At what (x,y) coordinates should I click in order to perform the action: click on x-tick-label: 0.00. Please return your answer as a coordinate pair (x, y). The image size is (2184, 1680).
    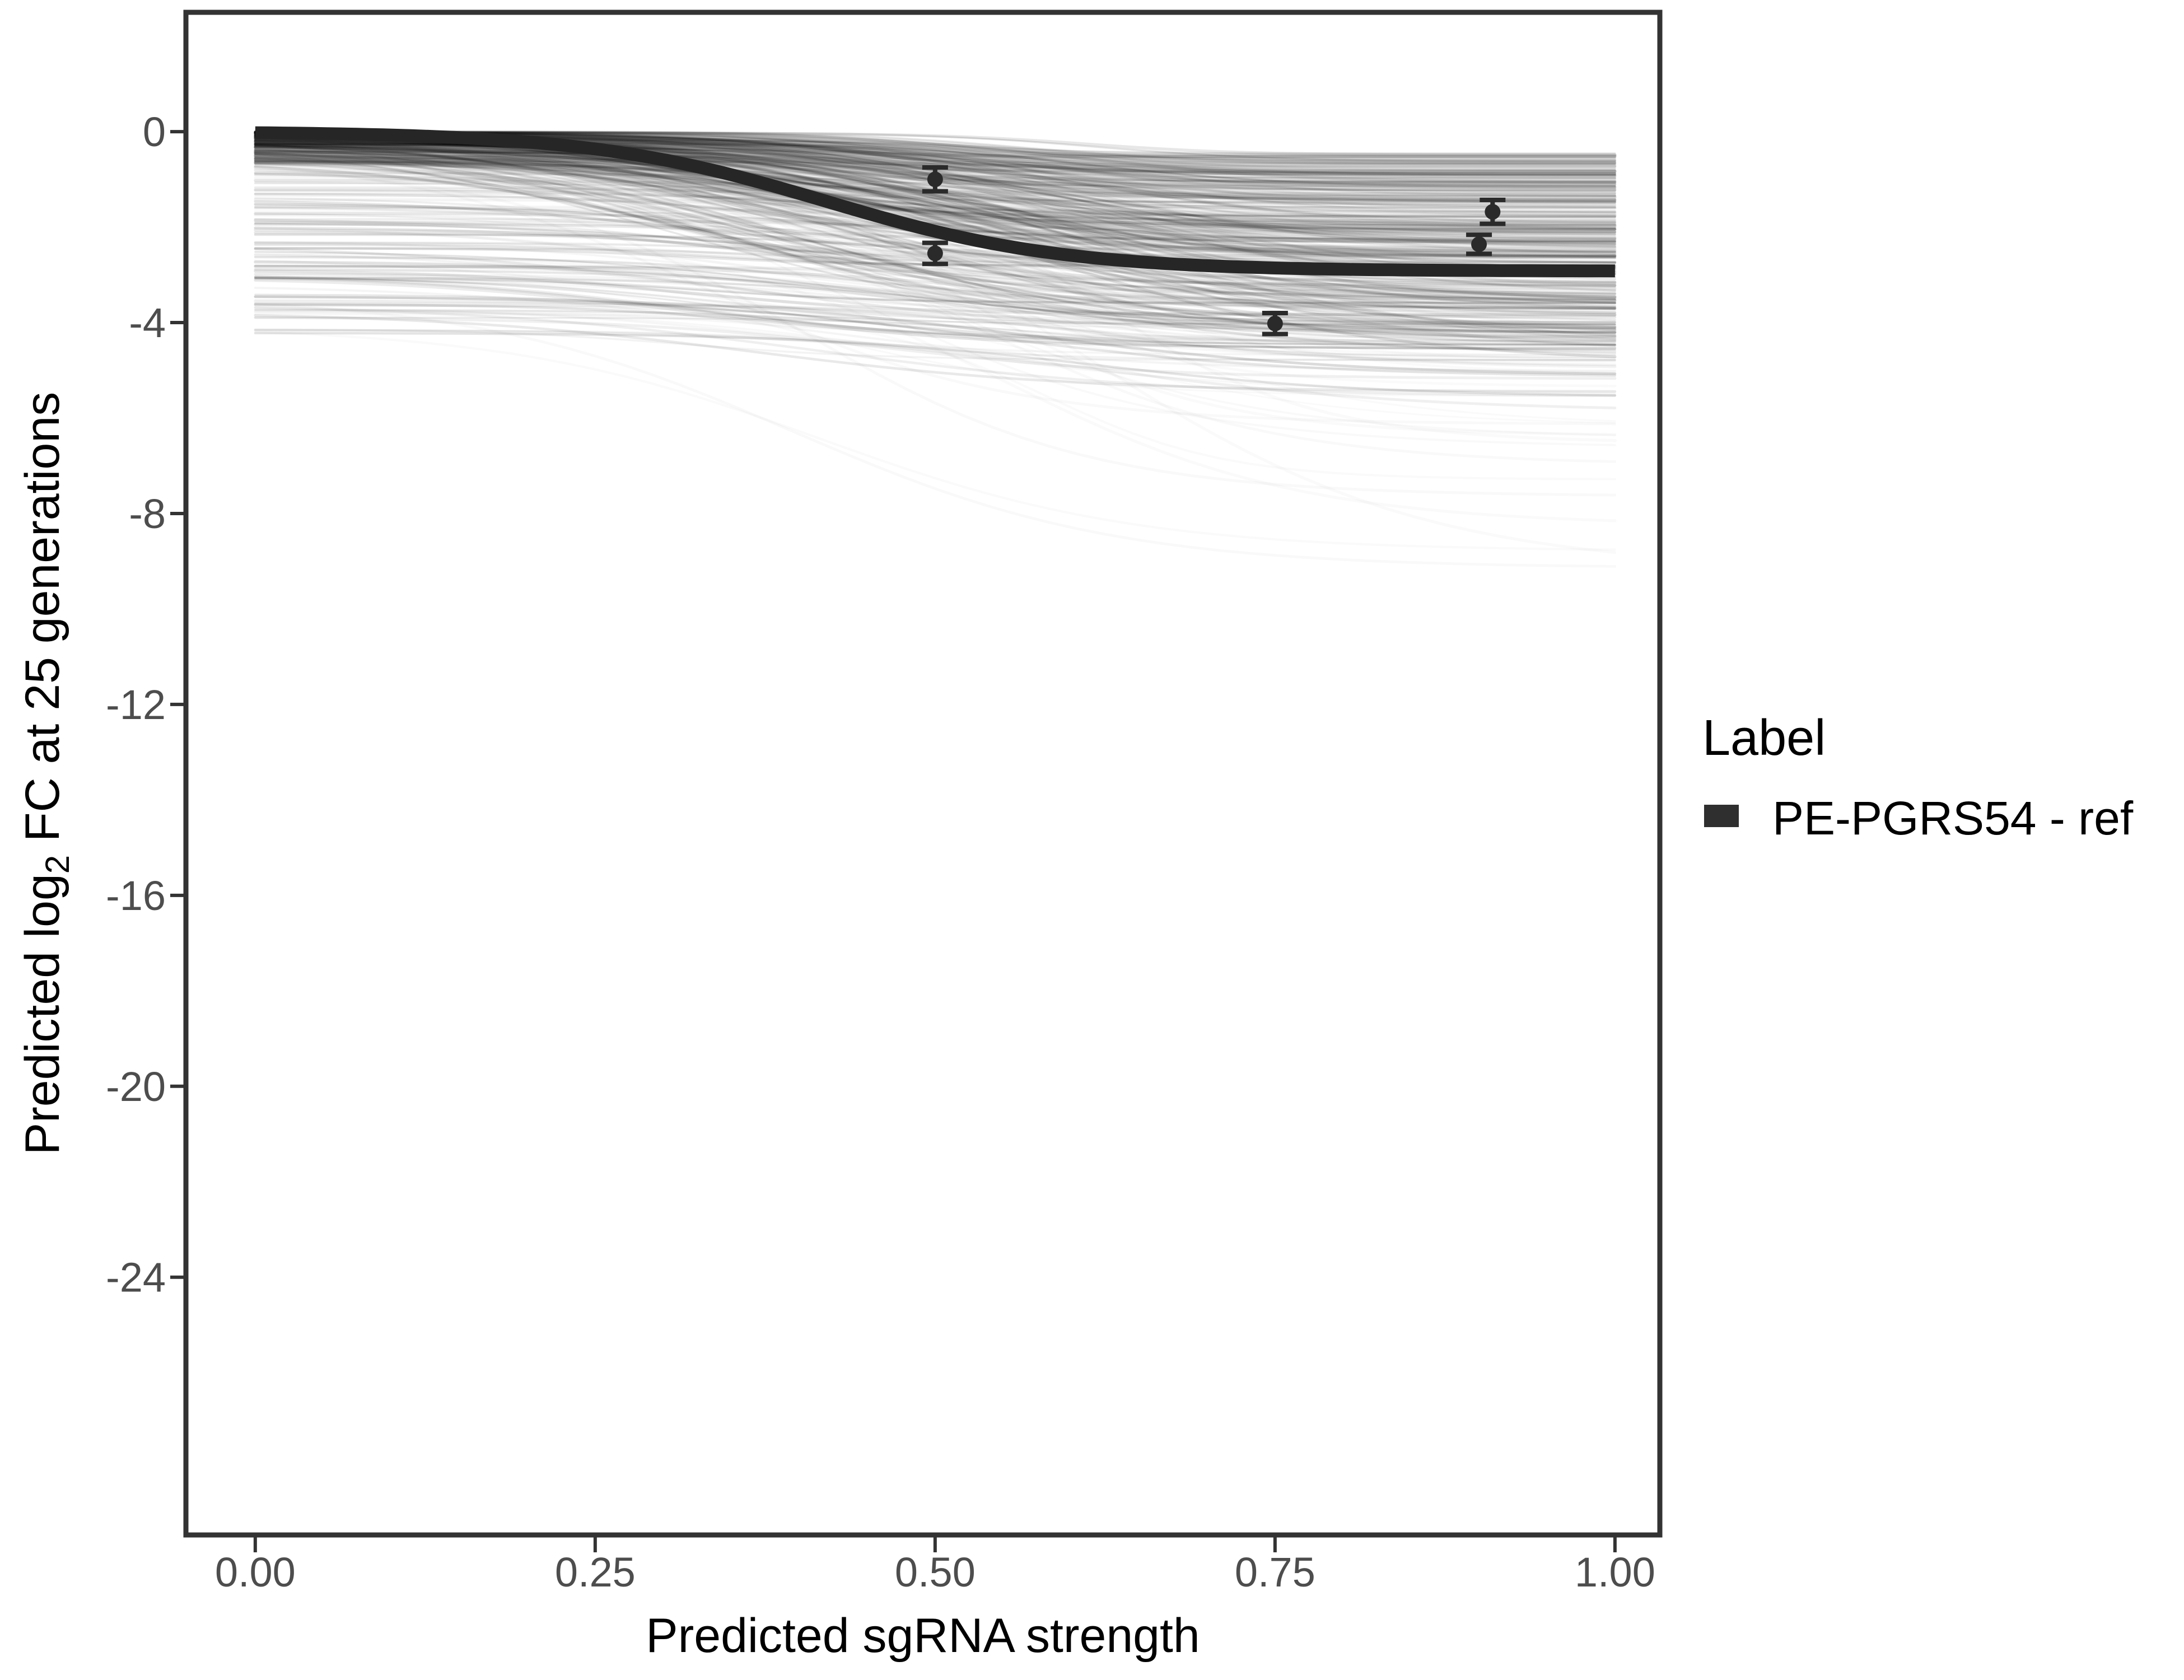
    Looking at the image, I should click on (256, 1572).